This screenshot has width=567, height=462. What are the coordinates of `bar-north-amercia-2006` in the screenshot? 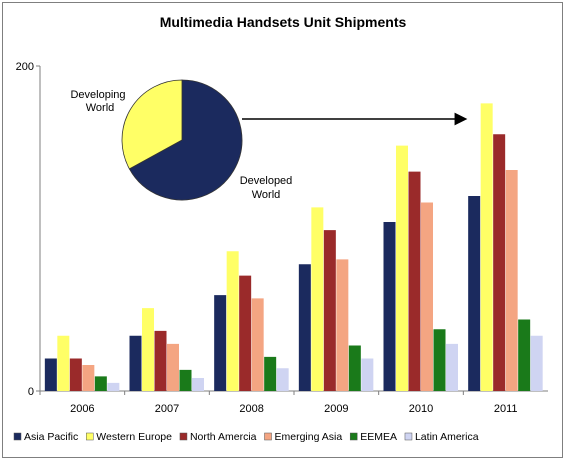 It's located at (75, 374).